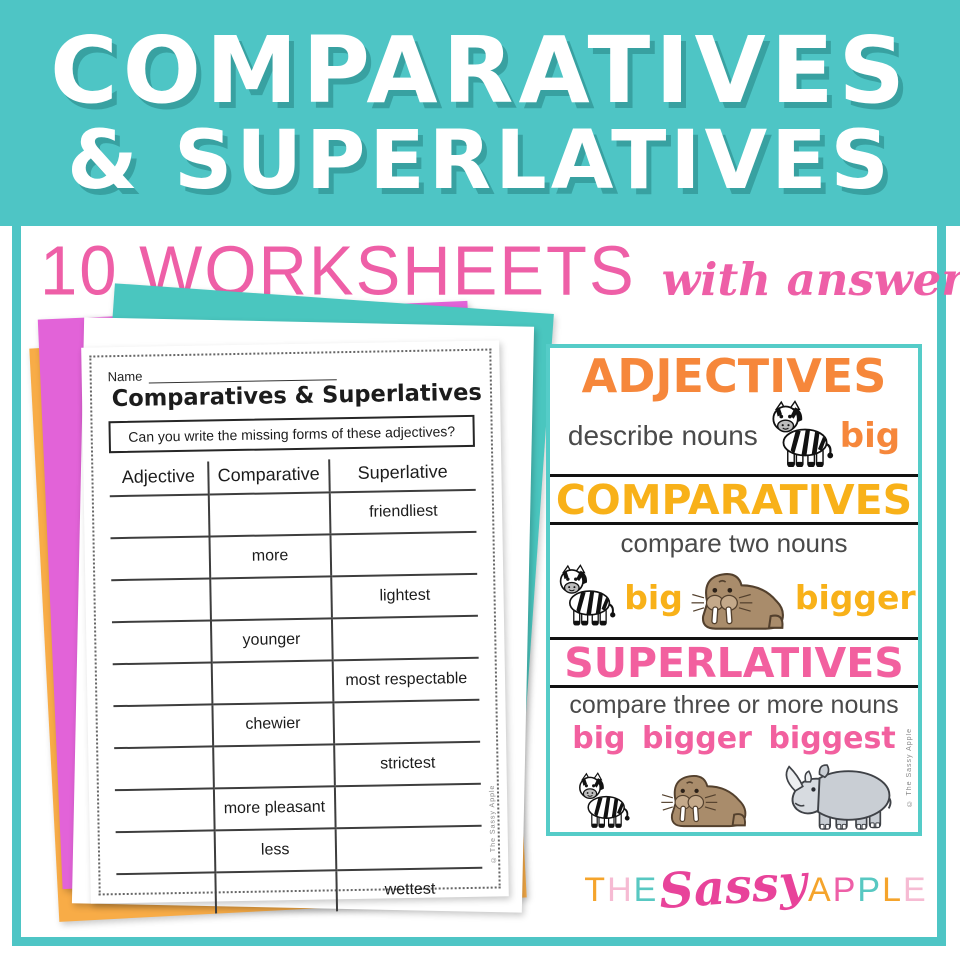 The width and height of the screenshot is (960, 960). What do you see at coordinates (733, 887) in the screenshot?
I see `logo-script-word: Sassy` at bounding box center [733, 887].